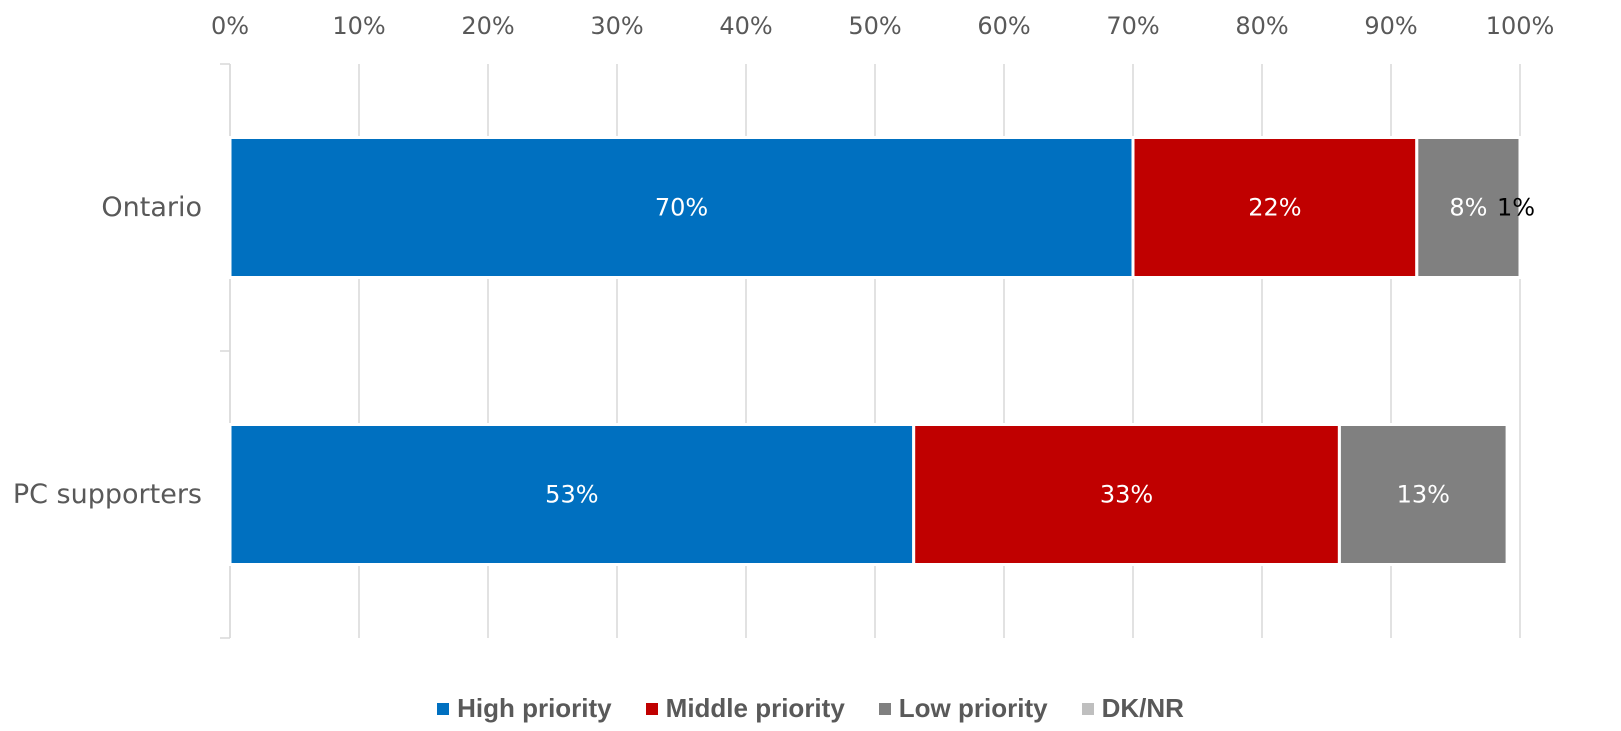 The image size is (1621, 731). What do you see at coordinates (1261, 26) in the screenshot?
I see `x-tick-label: 80%` at bounding box center [1261, 26].